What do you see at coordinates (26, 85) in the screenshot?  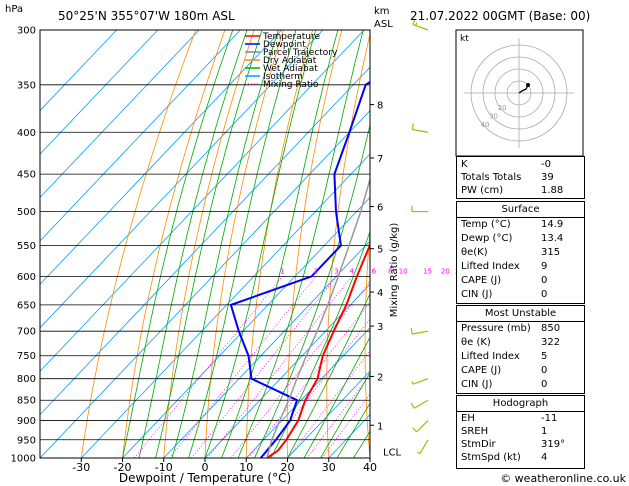 I see `pressure-tick-label: 350` at bounding box center [26, 85].